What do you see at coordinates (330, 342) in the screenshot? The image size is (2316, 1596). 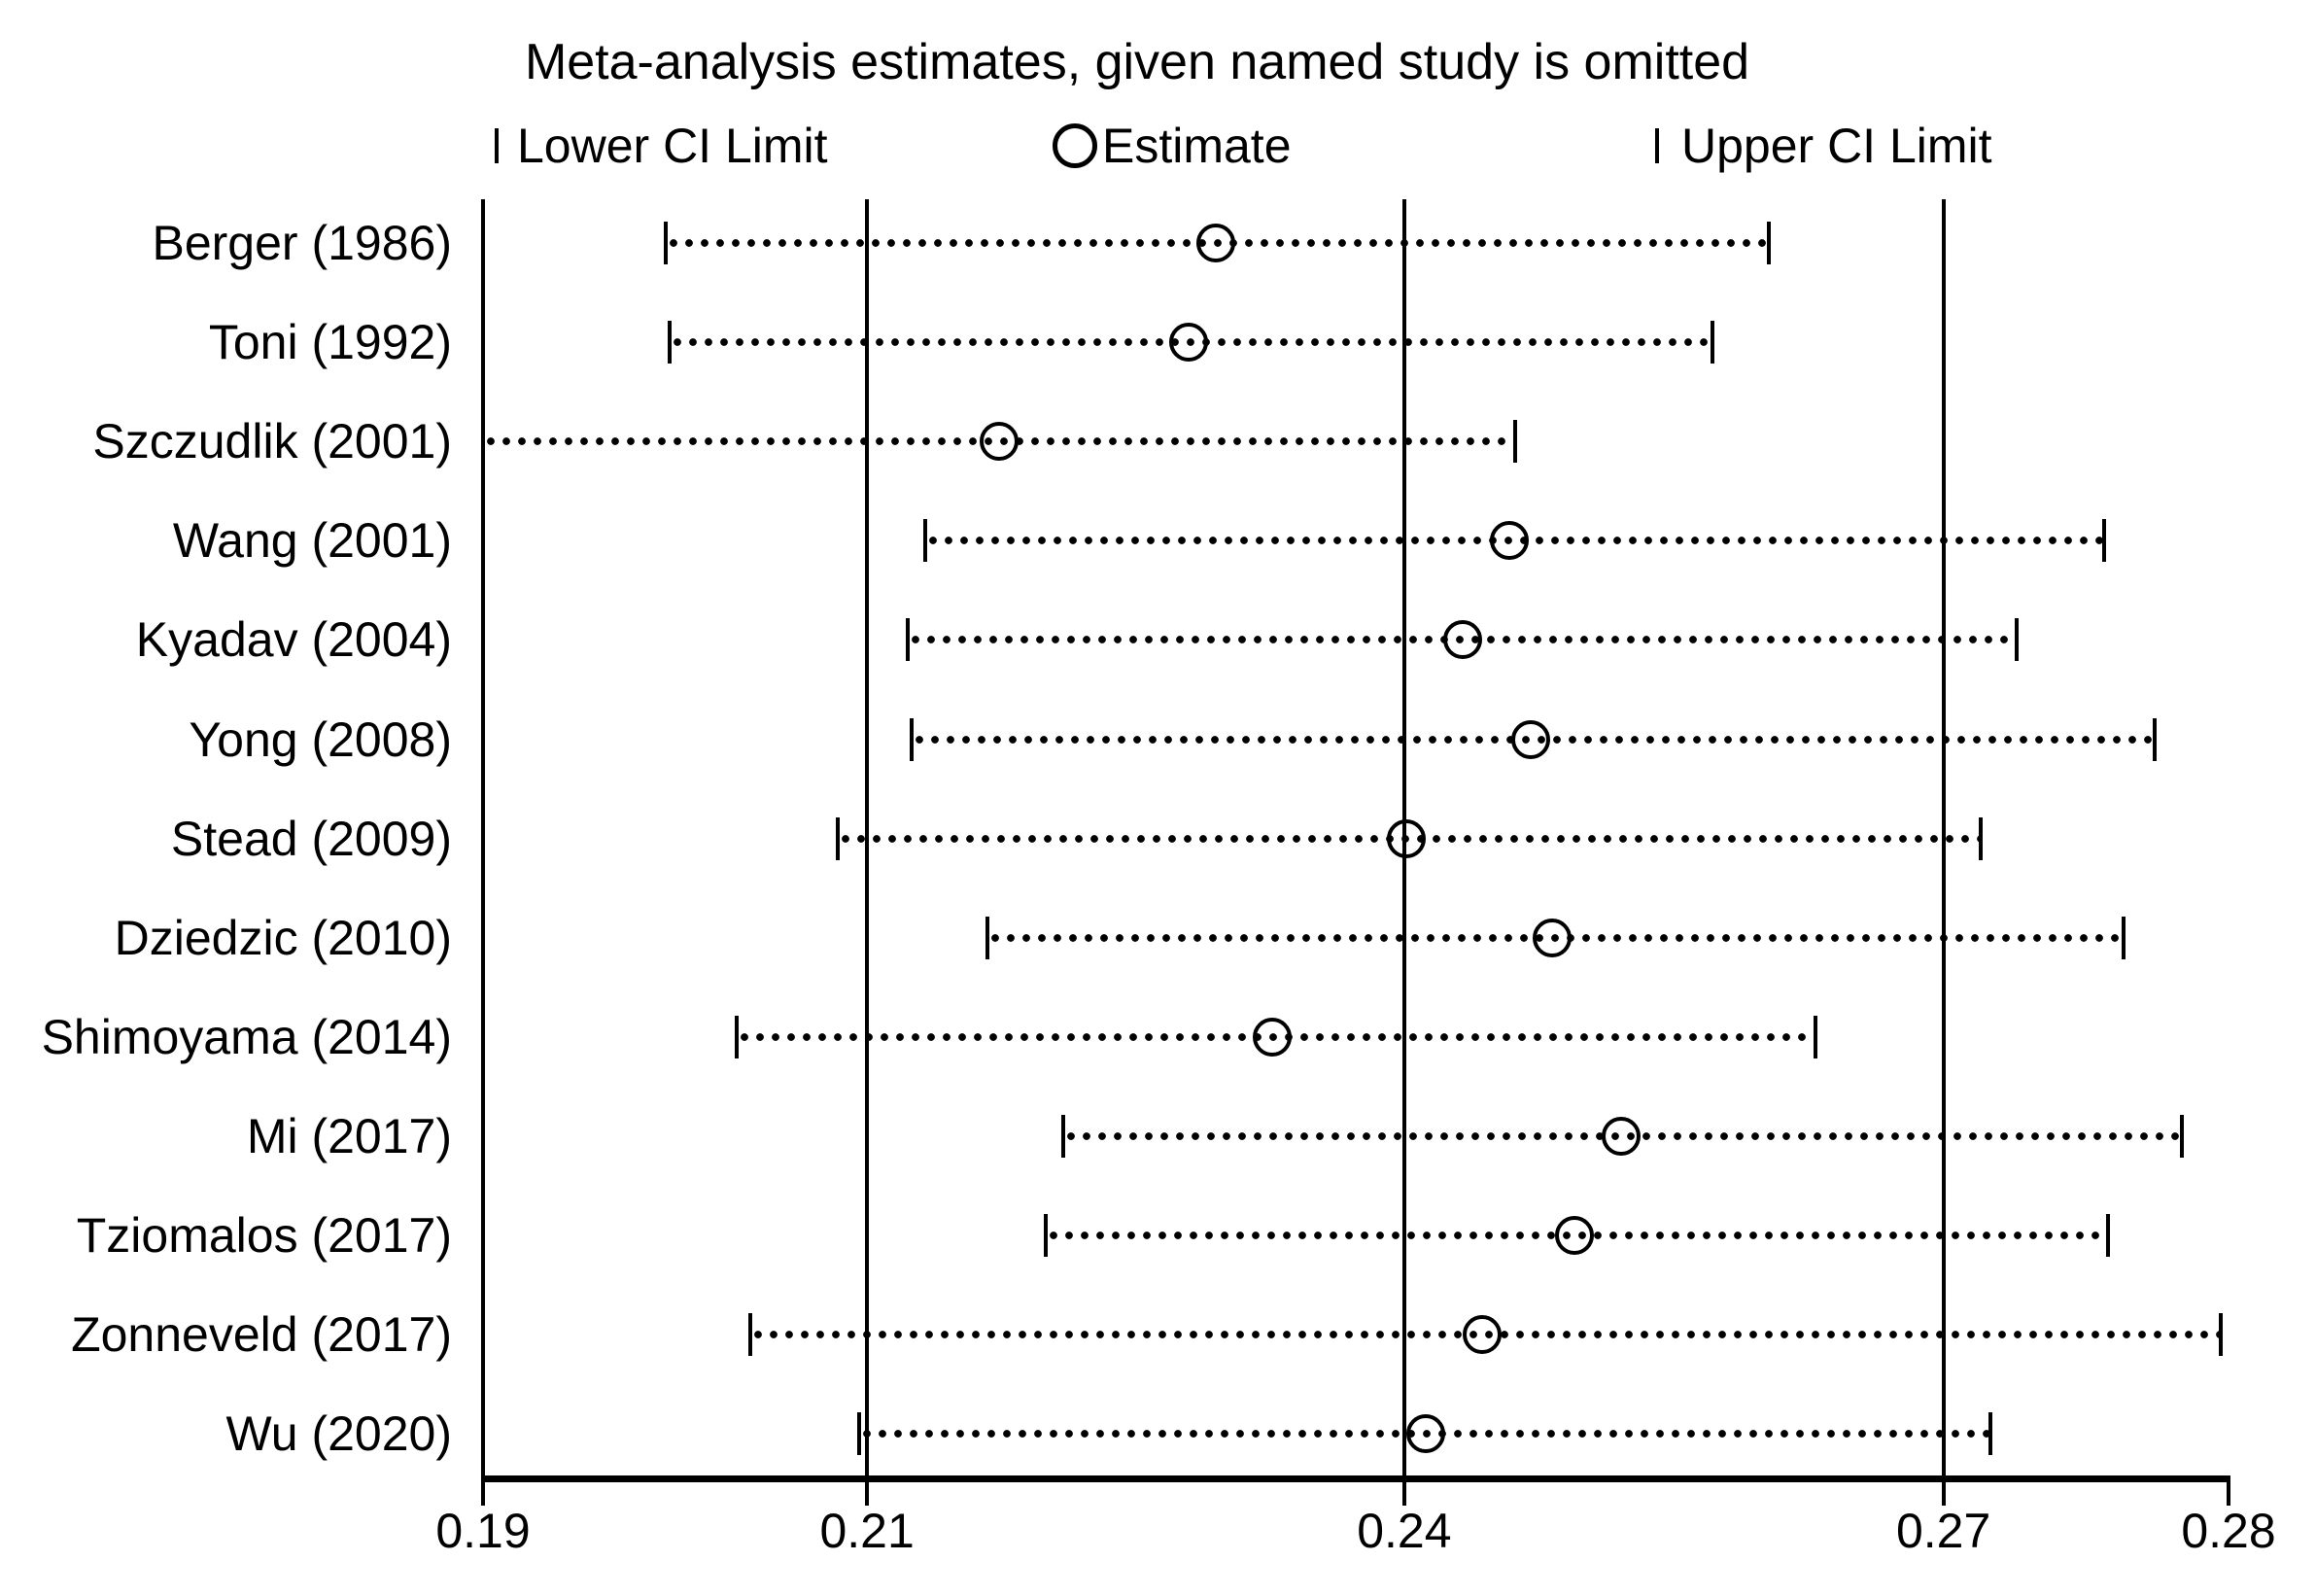 I see `study-row-label: Toni (1992)` at bounding box center [330, 342].